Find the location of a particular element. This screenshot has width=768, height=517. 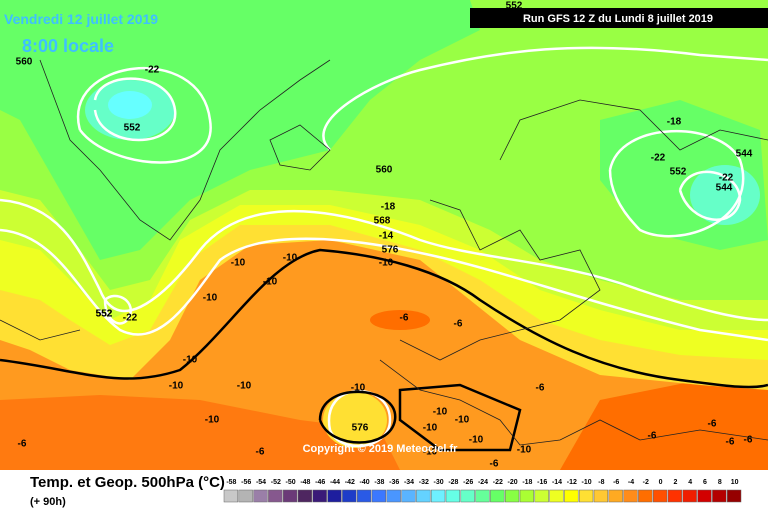

contour-label: -14 is located at coordinates (386, 236).